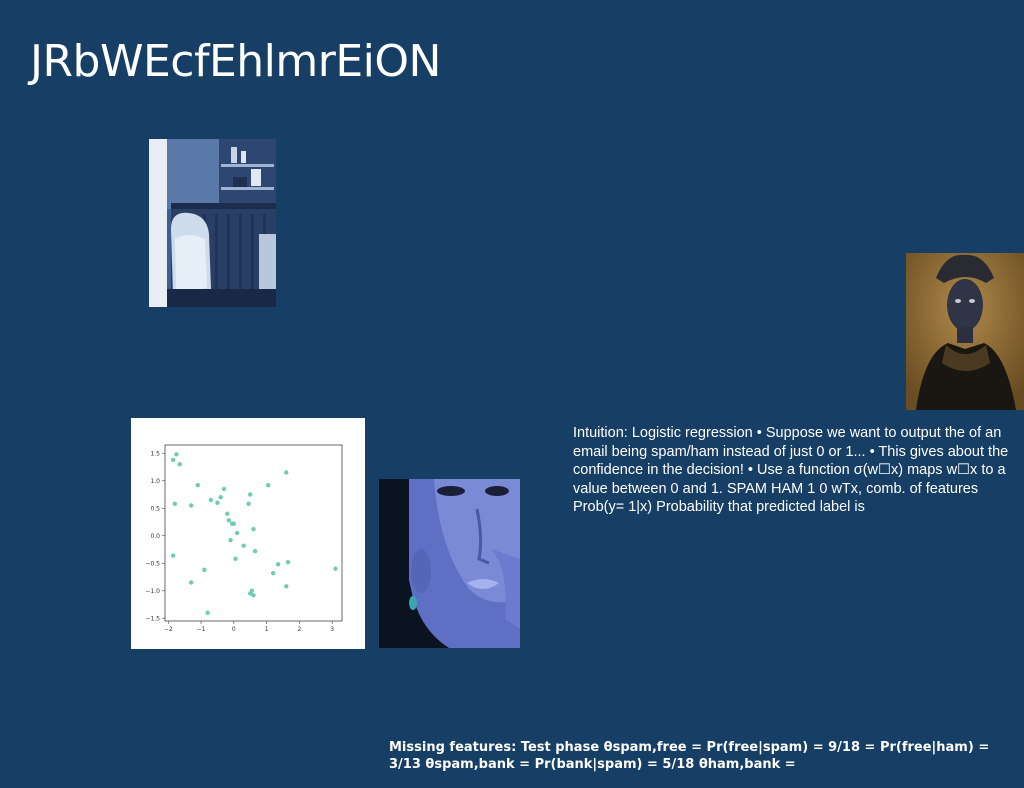 The width and height of the screenshot is (1024, 788). What do you see at coordinates (155, 481) in the screenshot?
I see `y-tick-label: 1.0` at bounding box center [155, 481].